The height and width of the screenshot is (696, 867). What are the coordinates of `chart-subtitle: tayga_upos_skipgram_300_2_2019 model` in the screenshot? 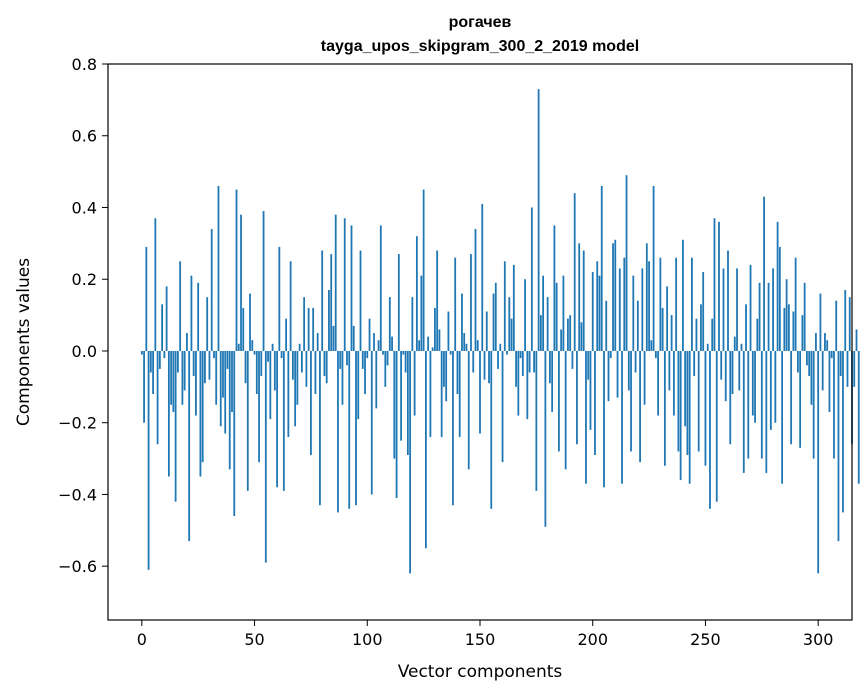 It's located at (480, 46).